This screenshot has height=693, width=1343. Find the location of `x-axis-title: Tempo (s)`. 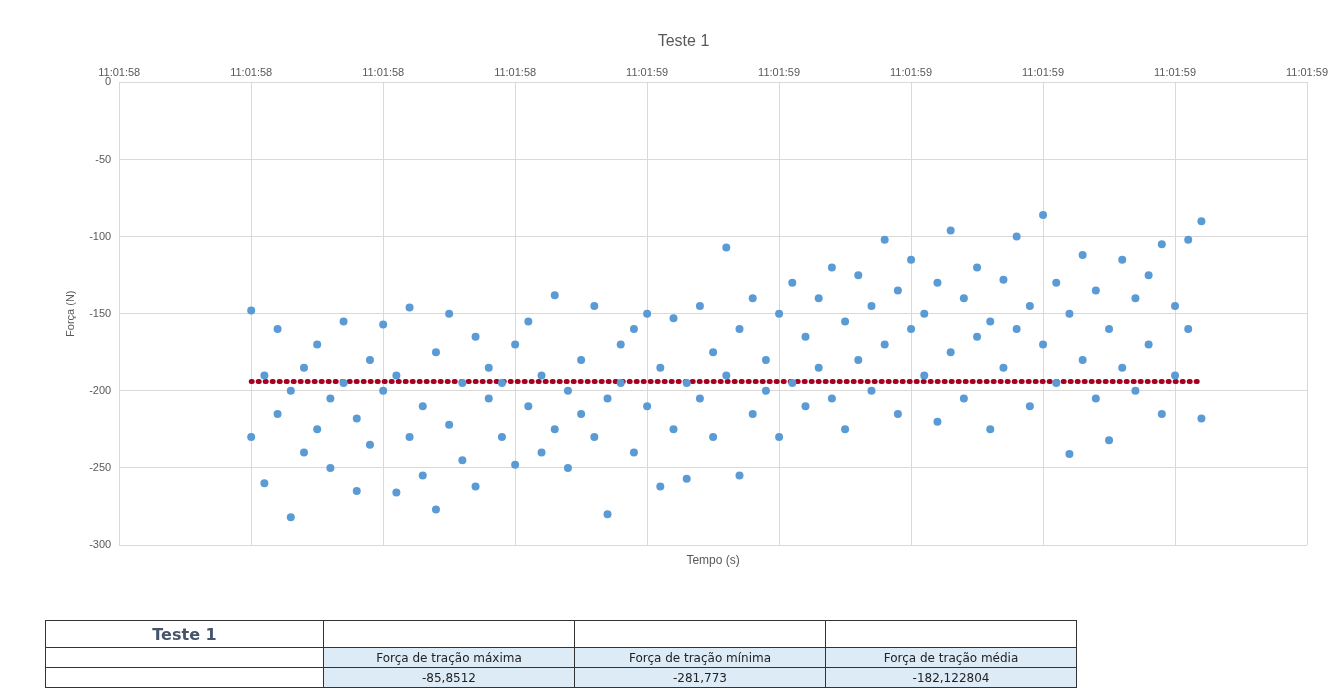

x-axis-title: Tempo (s) is located at coordinates (713, 560).